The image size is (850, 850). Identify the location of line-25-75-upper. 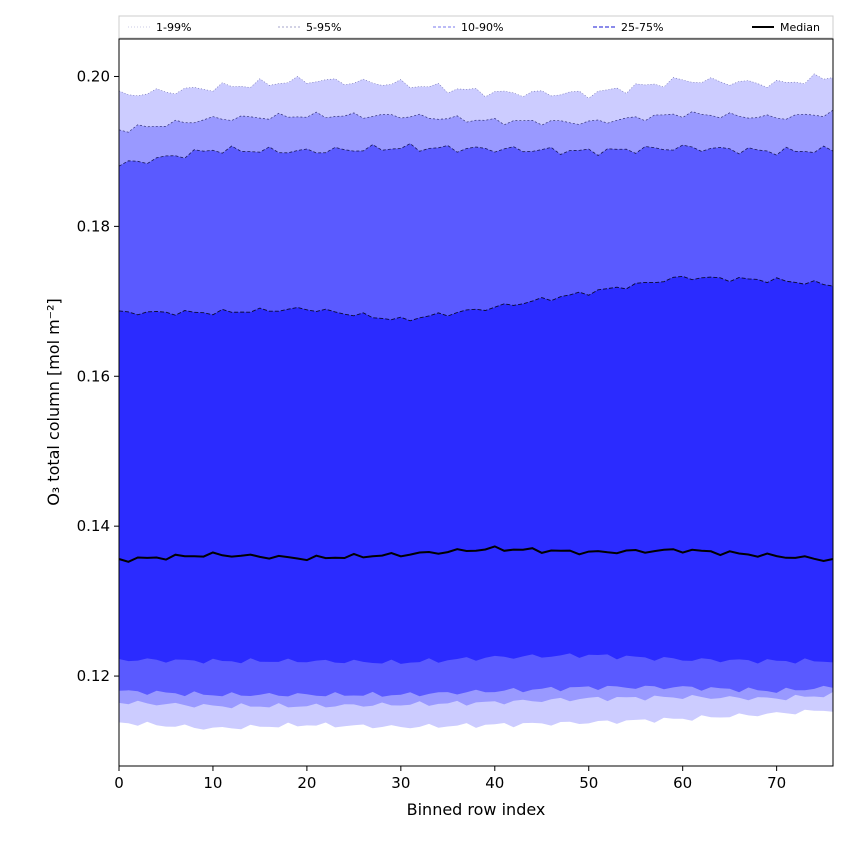
(476, 298).